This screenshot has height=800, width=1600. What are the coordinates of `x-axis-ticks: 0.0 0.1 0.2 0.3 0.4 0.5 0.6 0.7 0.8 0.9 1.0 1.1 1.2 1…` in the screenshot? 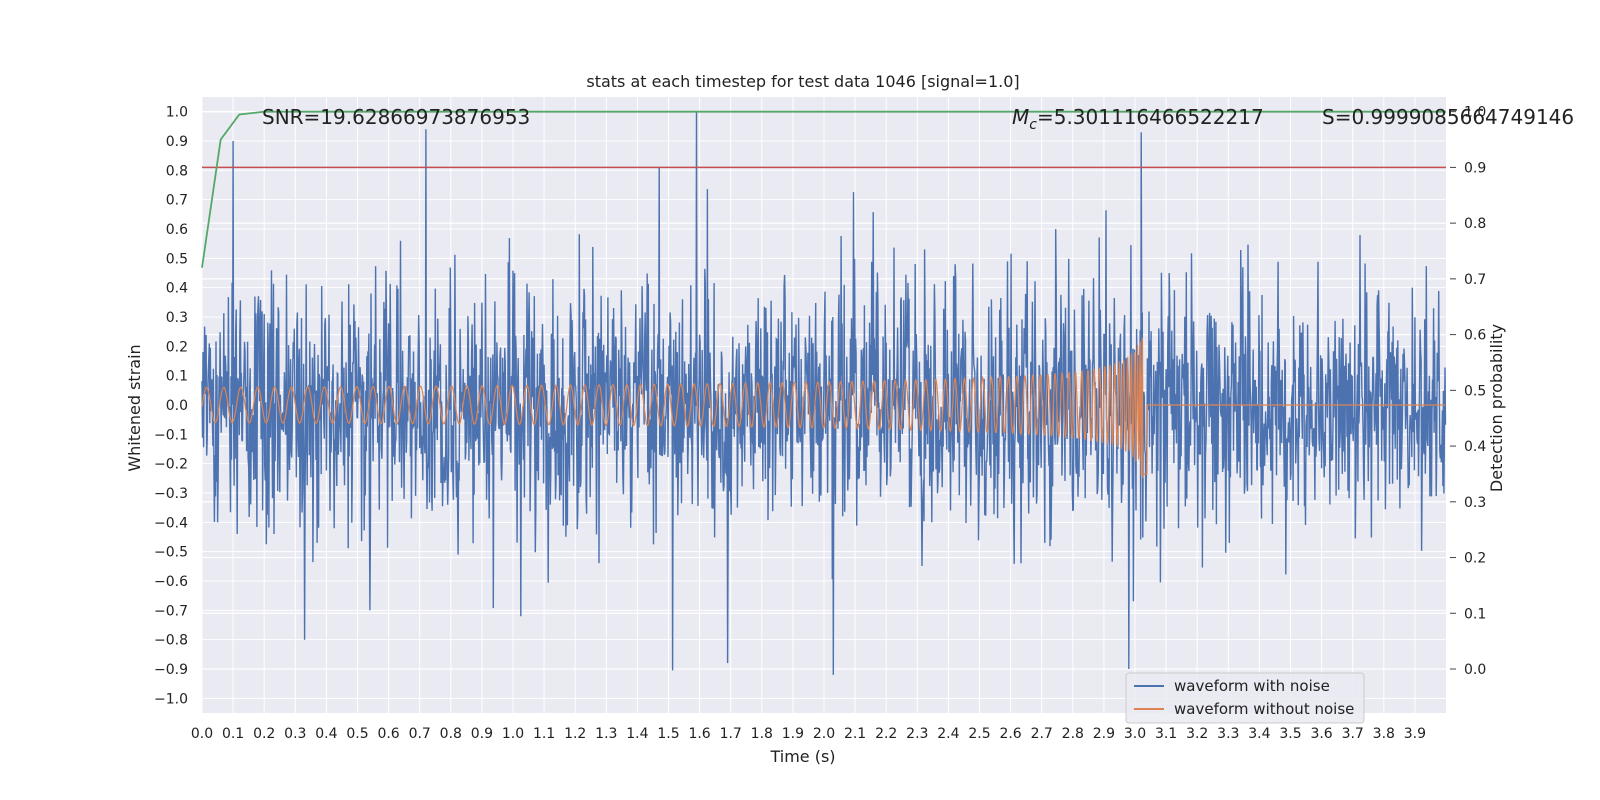 It's located at (808, 734).